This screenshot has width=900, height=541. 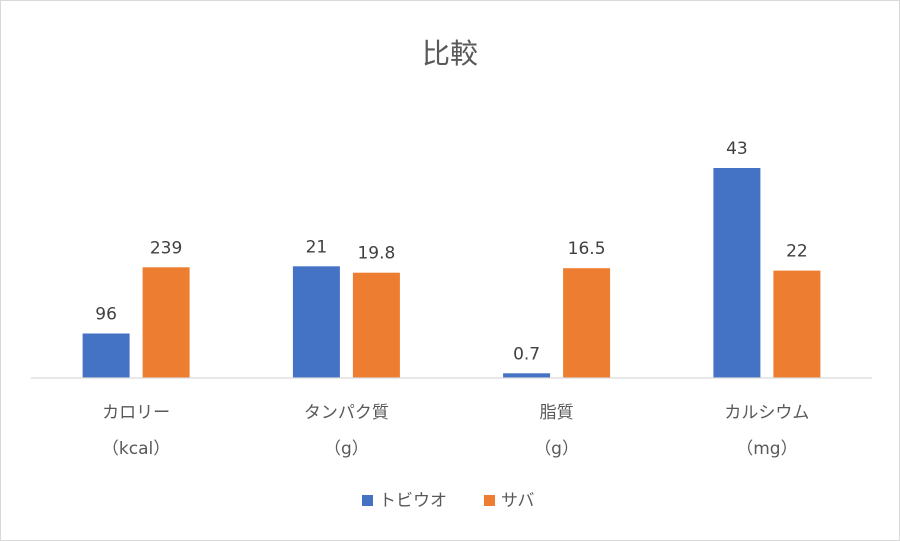 What do you see at coordinates (346, 413) in the screenshot?
I see `x-tick-label-1-0: タンパク質` at bounding box center [346, 413].